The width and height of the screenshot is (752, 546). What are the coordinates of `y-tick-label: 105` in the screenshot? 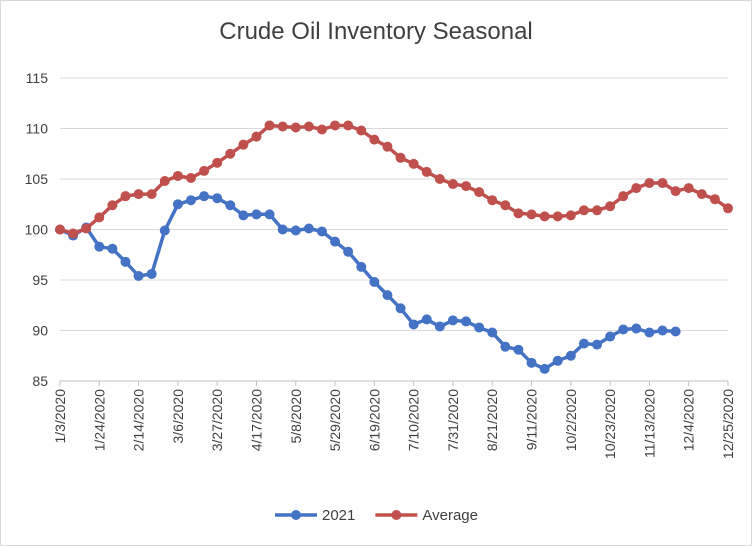 It's located at (37, 179).